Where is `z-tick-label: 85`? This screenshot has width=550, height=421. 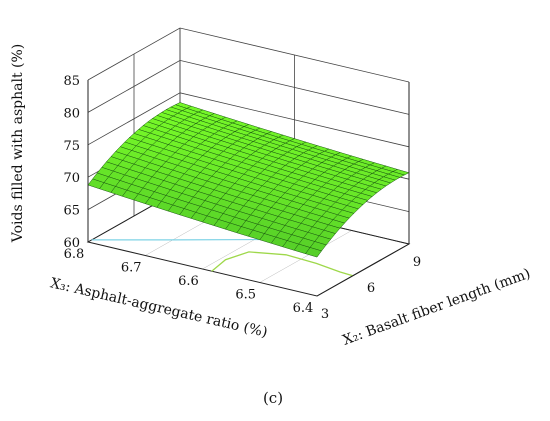 z-tick-label: 85 is located at coordinates (71, 81).